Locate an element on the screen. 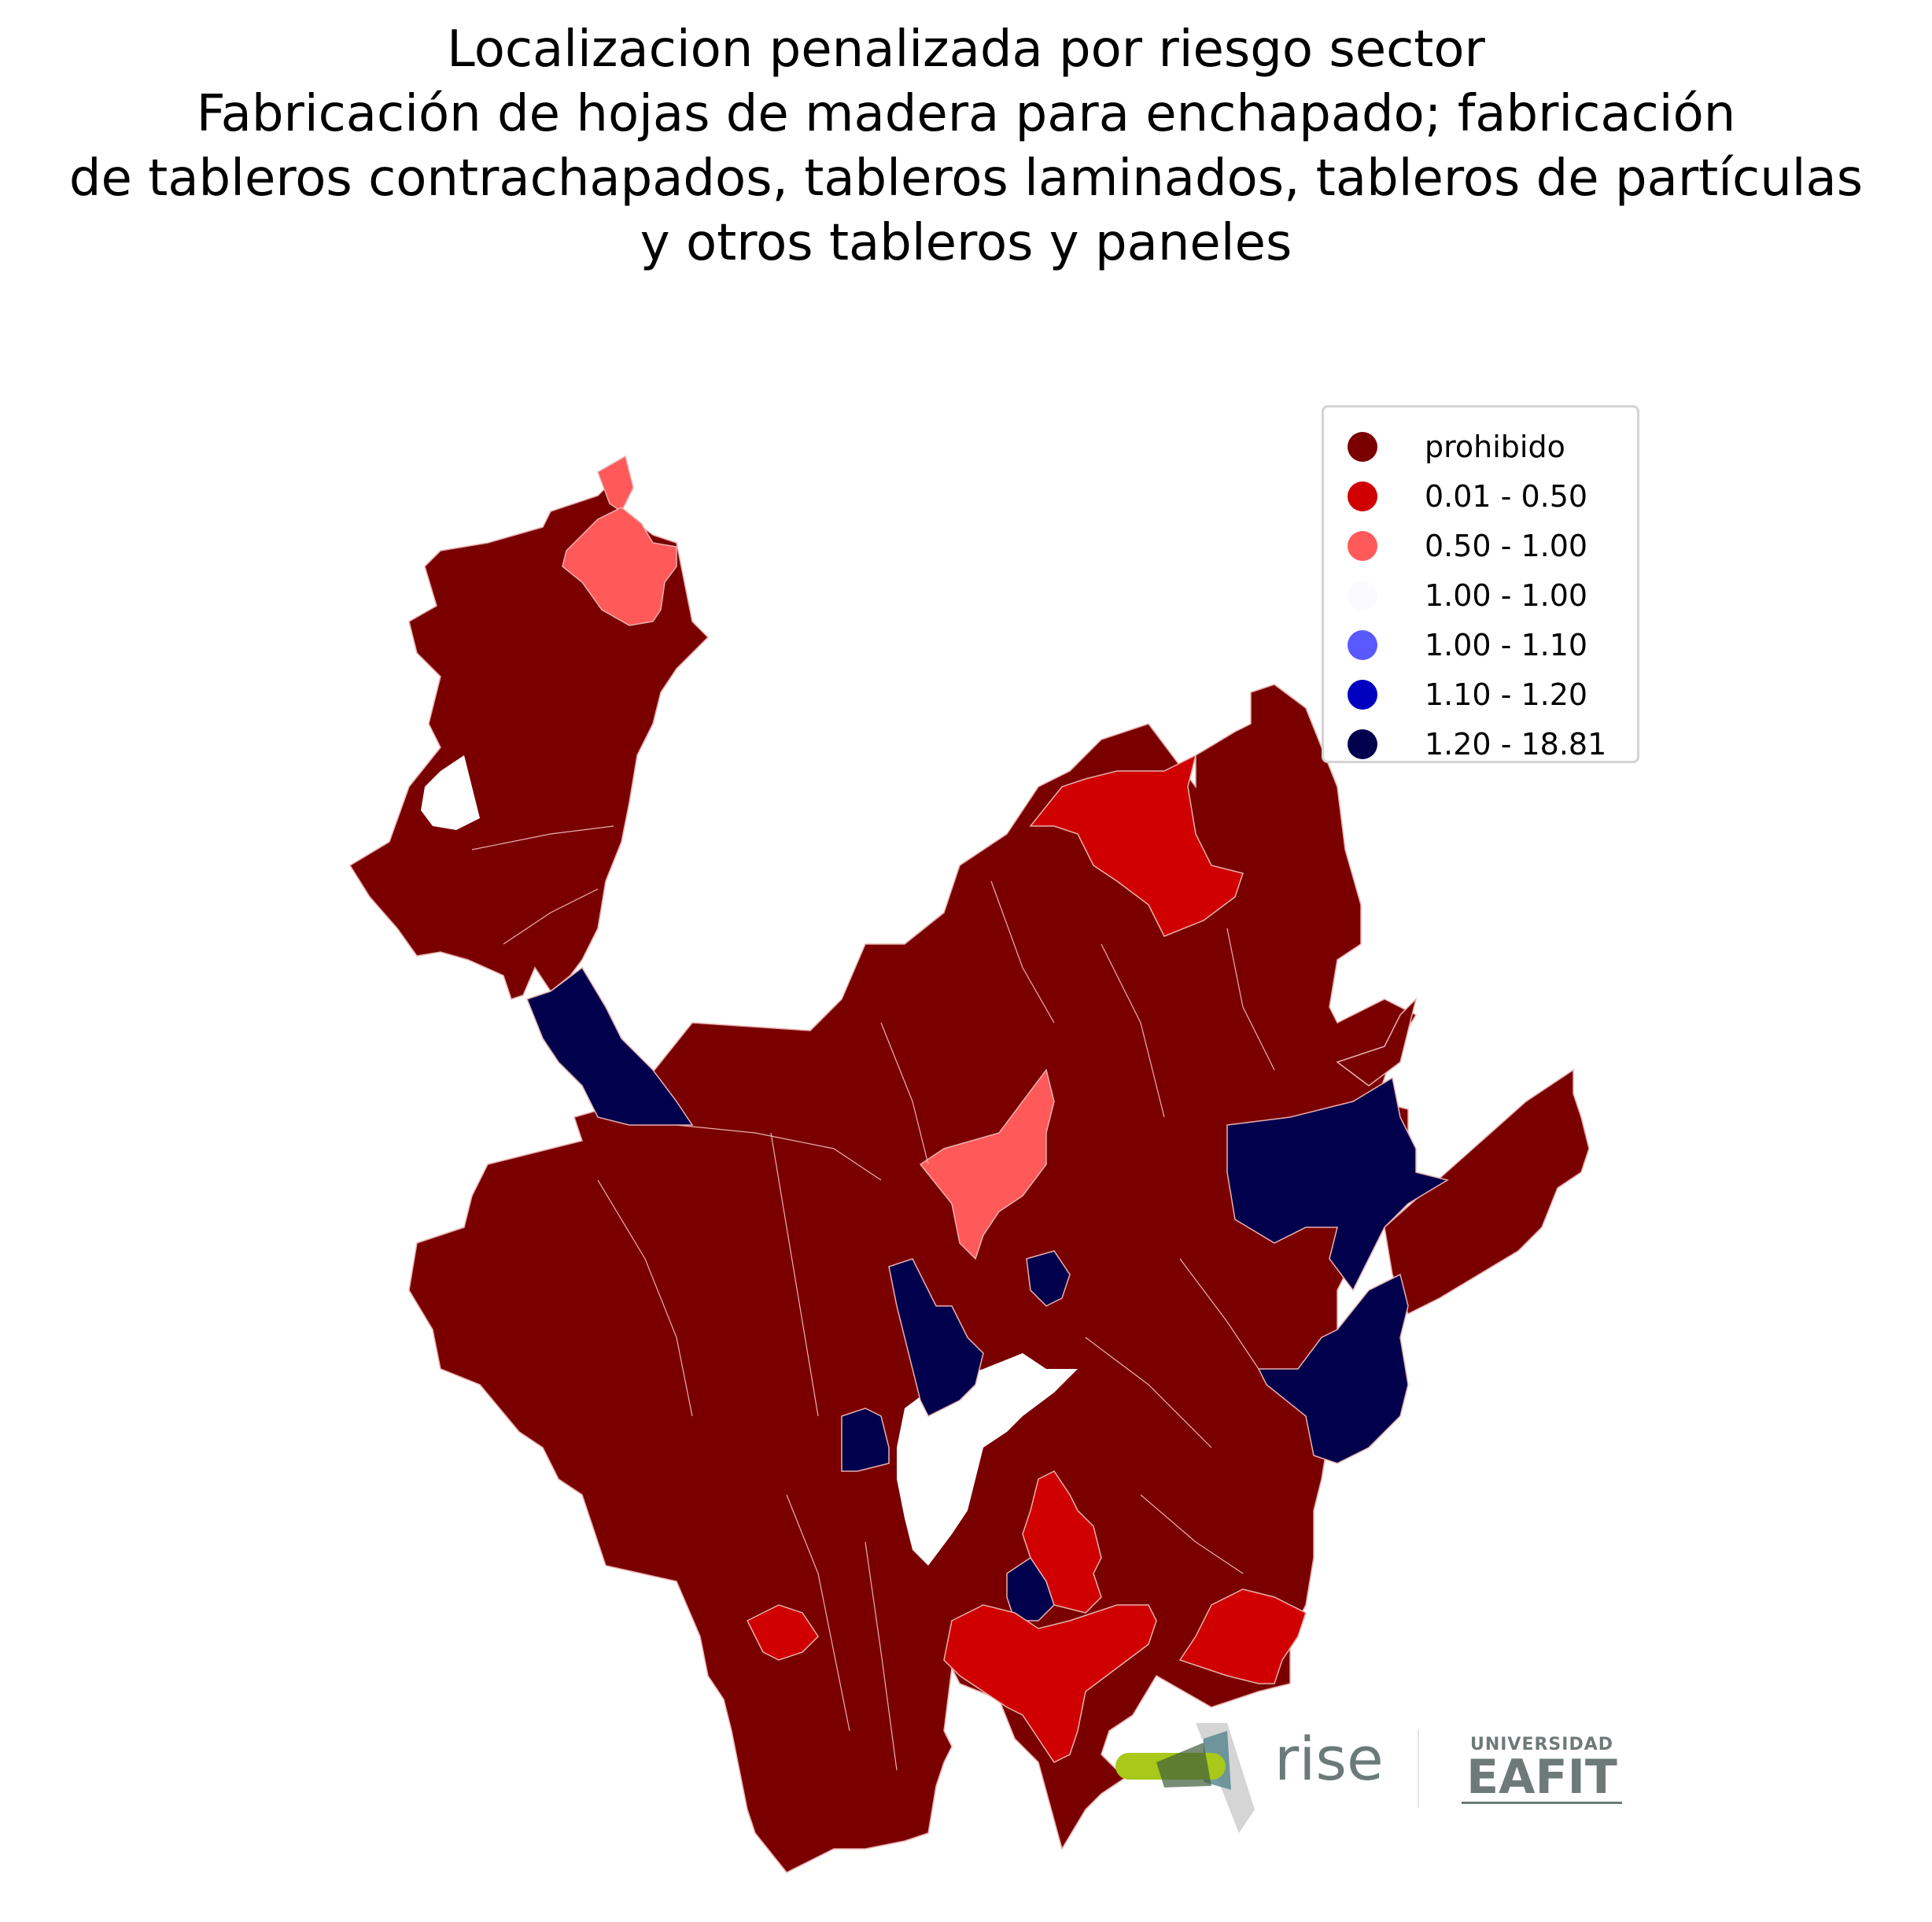 This screenshot has height=1922, width=1932. legend-label-0.01-0.50: 0.01 - 0.50 is located at coordinates (1506, 496).